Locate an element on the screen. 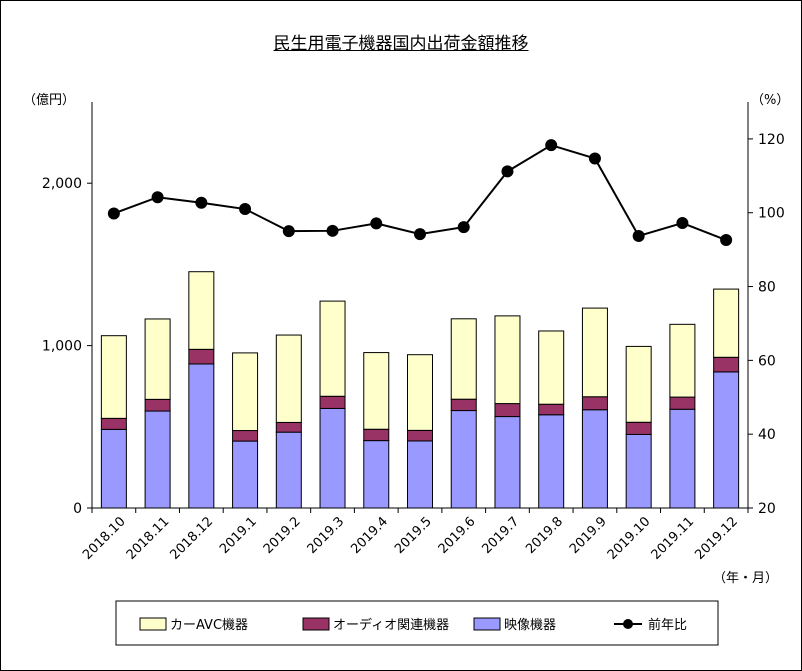 This screenshot has height=671, width=802. x-category-label: 2019.7 is located at coordinates (501, 535).